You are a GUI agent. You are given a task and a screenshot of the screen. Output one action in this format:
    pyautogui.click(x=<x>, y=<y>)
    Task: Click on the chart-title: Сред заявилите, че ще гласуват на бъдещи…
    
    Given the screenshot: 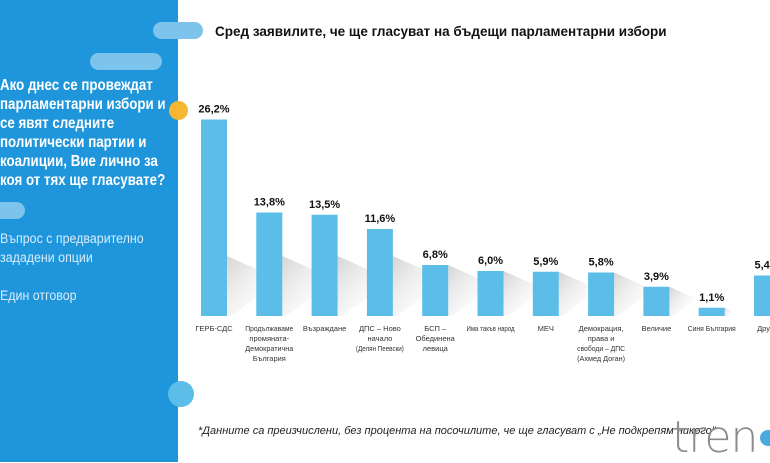 What is the action you would take?
    pyautogui.click(x=441, y=31)
    